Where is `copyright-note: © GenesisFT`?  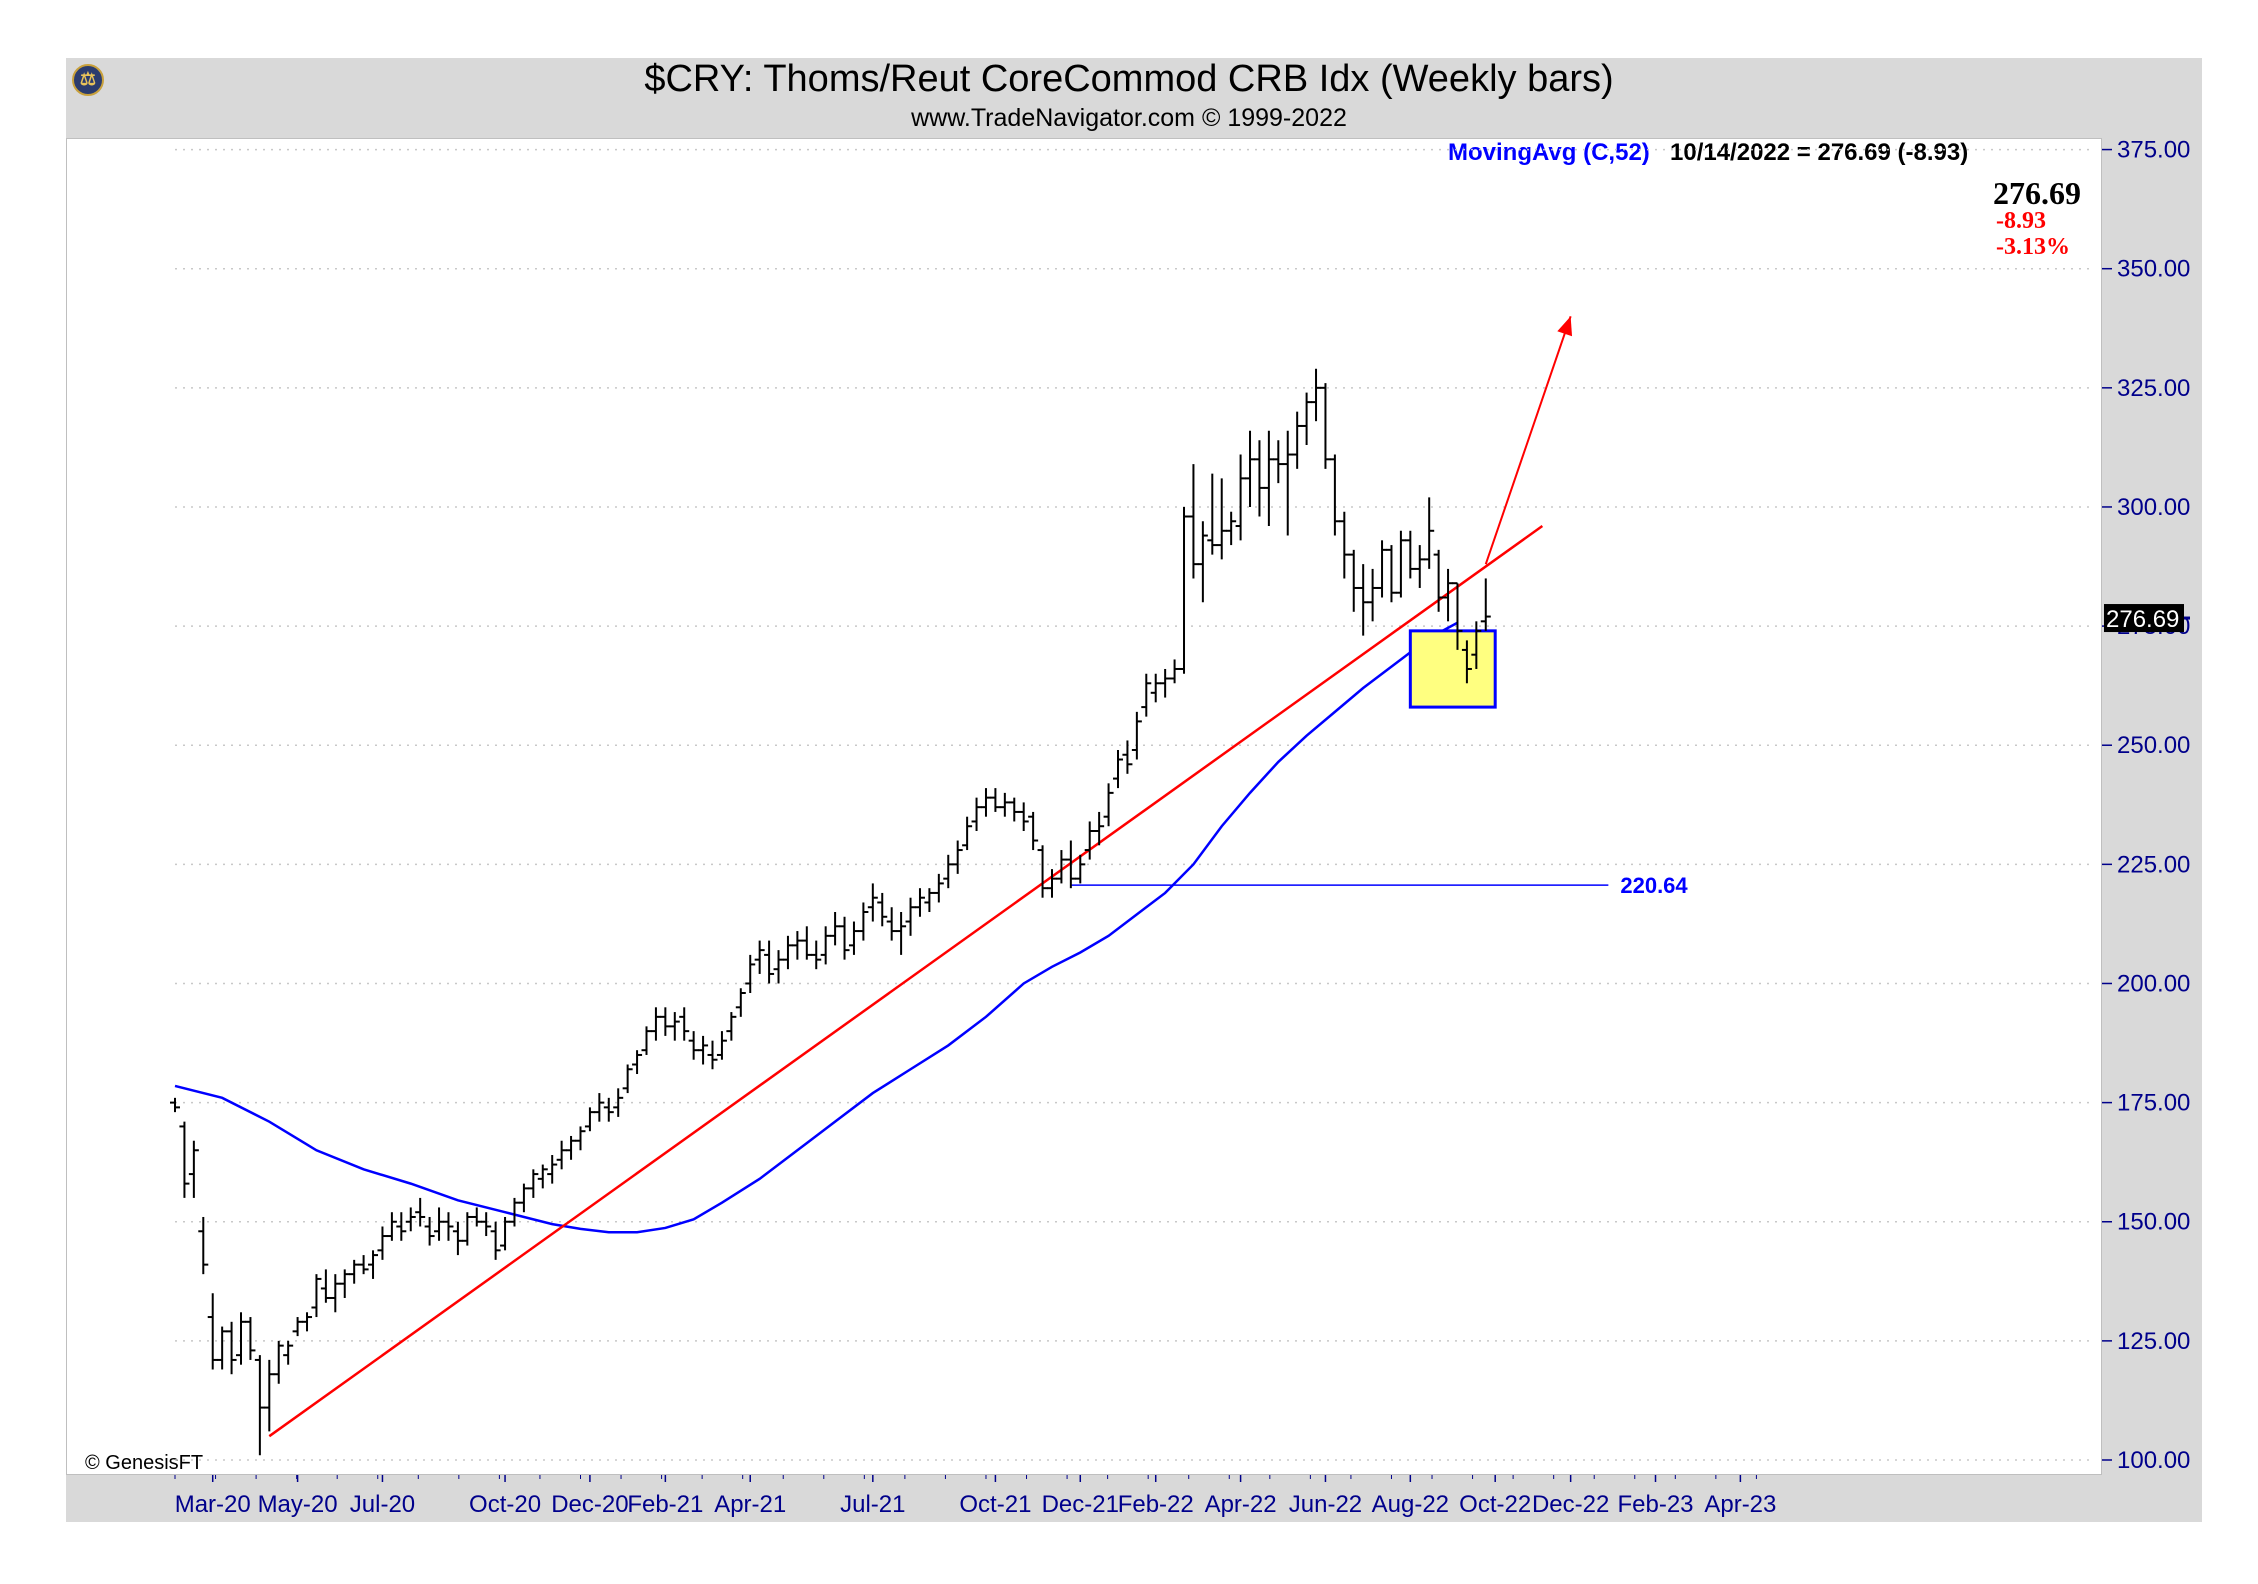 copyright-note: © GenesisFT is located at coordinates (144, 1463).